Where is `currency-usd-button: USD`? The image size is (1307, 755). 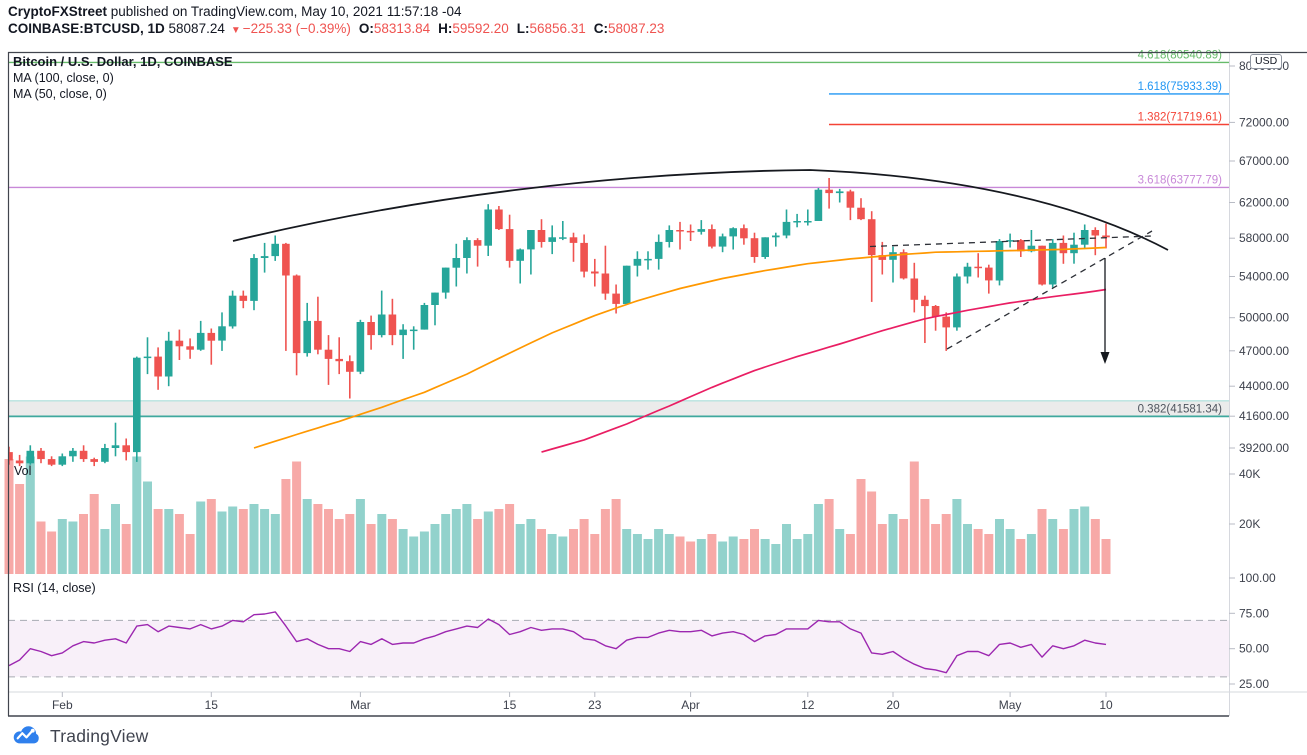 currency-usd-button: USD is located at coordinates (1266, 61).